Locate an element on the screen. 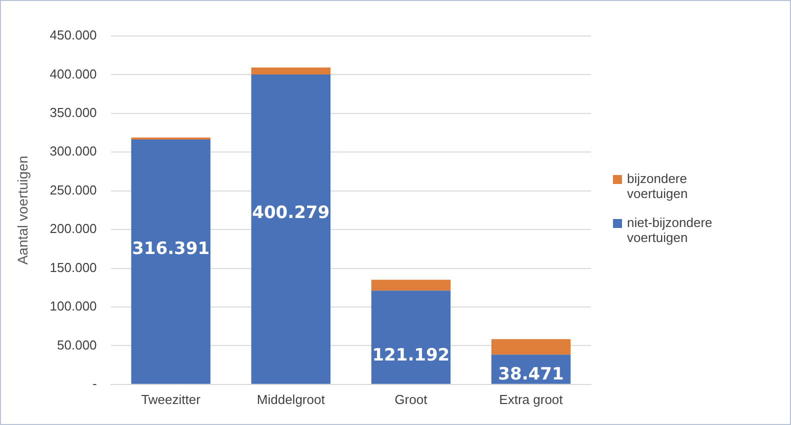 The image size is (791, 425). y-tick-label: 400.000 is located at coordinates (73, 74).